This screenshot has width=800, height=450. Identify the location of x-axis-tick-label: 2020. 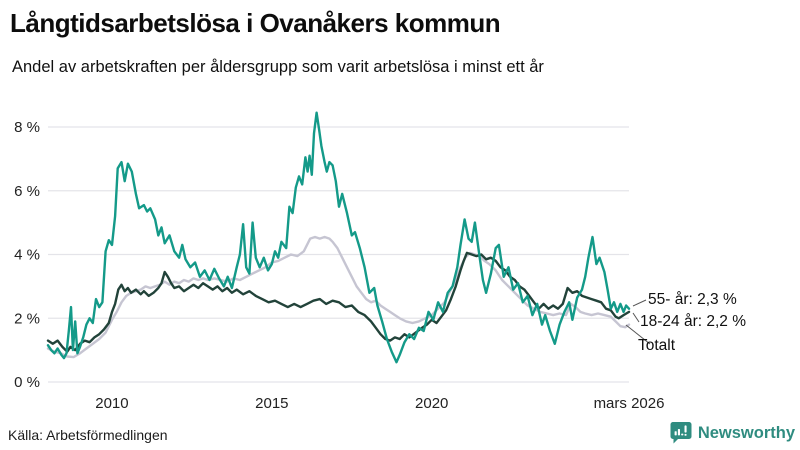
(431, 403).